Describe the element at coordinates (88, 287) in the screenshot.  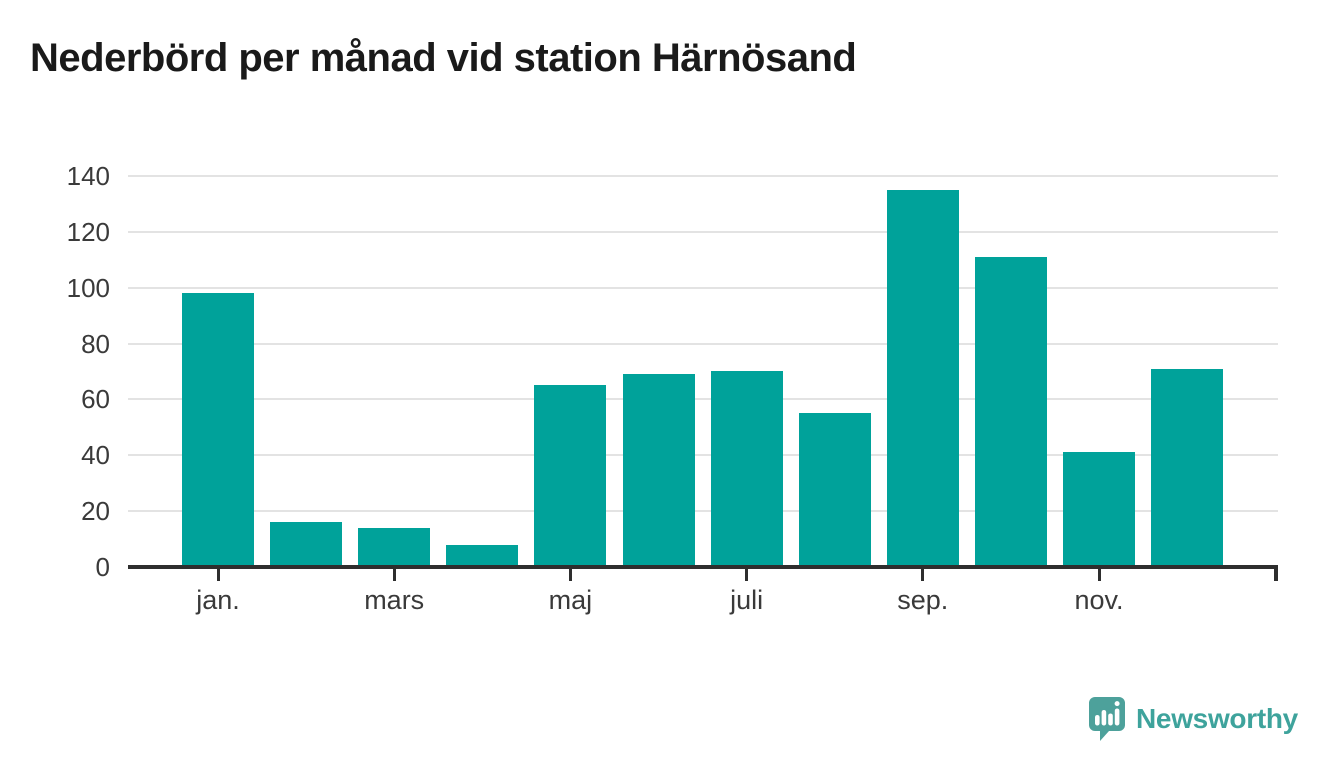
I see `y-axis-tick-label: 100` at that location.